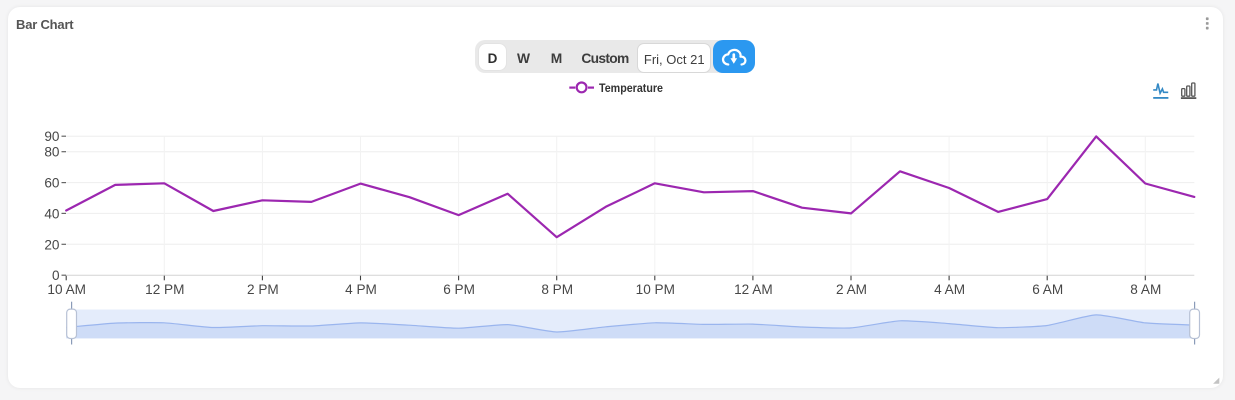 The image size is (1235, 400). I want to click on svg-text: 0, so click(56, 275).